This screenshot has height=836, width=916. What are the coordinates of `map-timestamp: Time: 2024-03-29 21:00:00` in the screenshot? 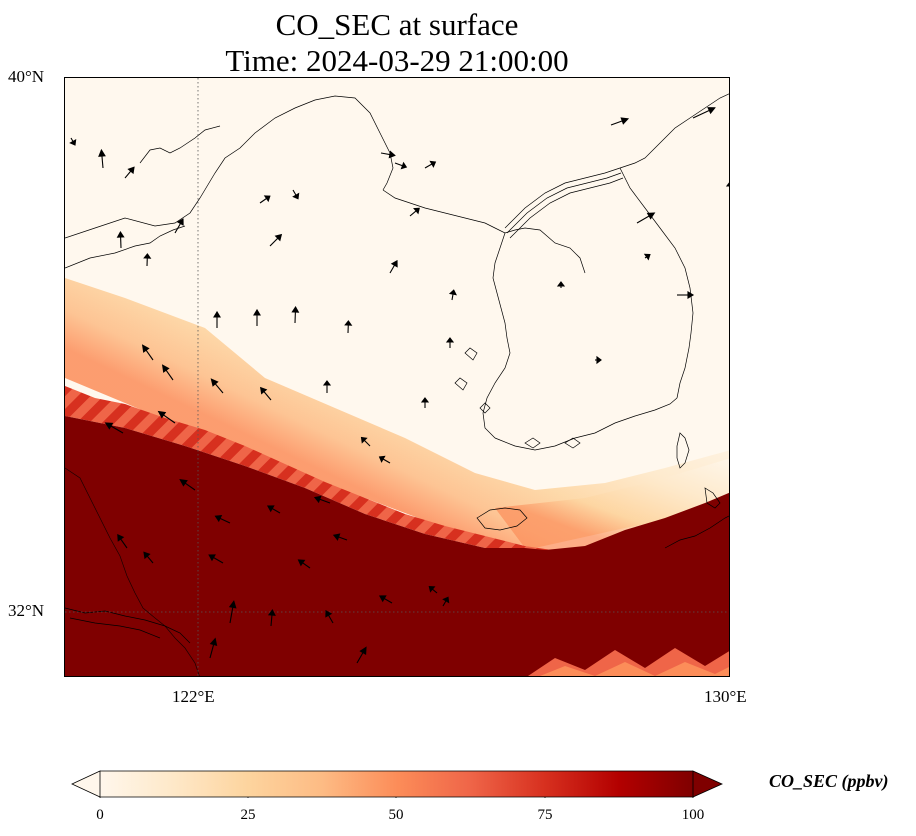 It's located at (397, 60).